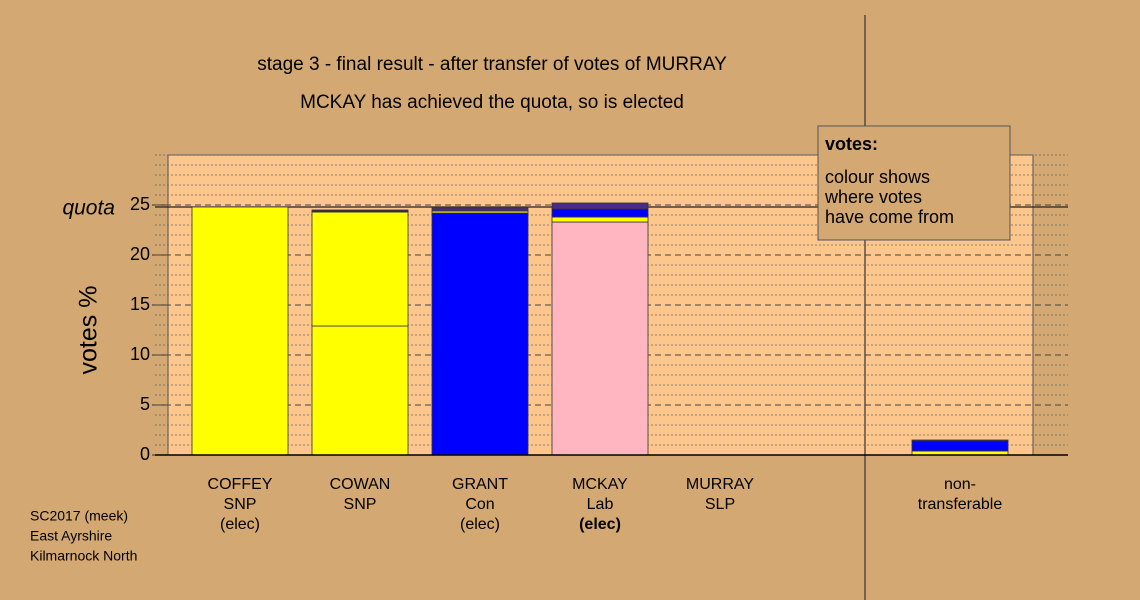 The width and height of the screenshot is (1140, 600). I want to click on y-axis-label: votes %, so click(89, 330).